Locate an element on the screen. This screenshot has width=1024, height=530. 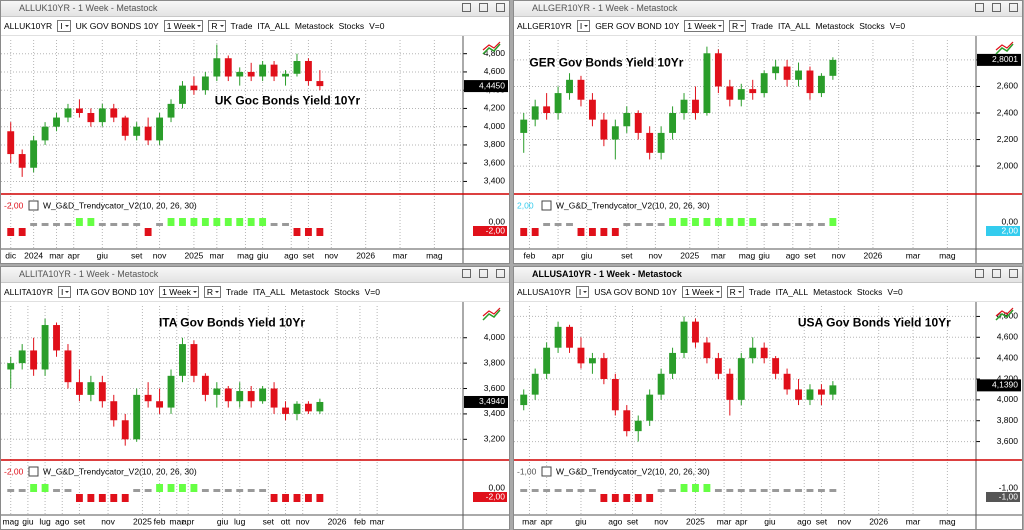
title-bar: ALLUK10YR - 1 Week - Metastock is located at coordinates (255, 9).